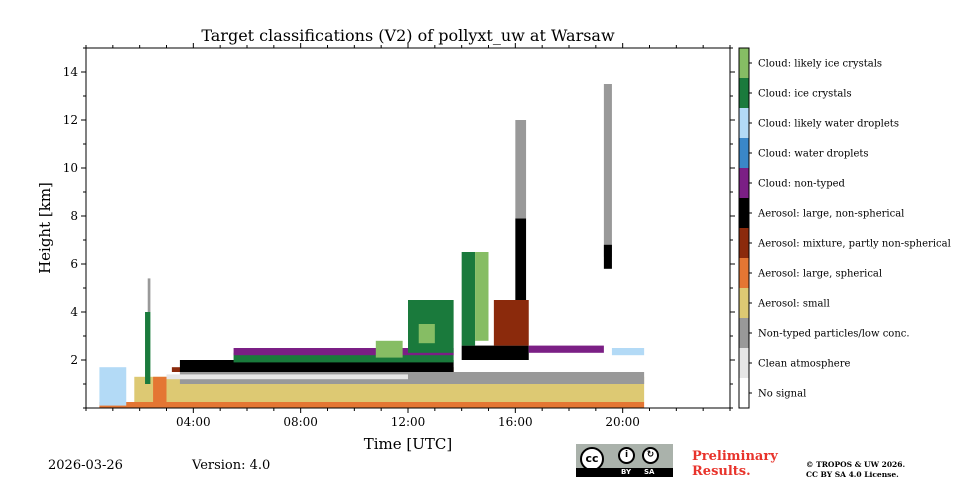 Image resolution: width=960 pixels, height=480 pixels. I want to click on copyright-line-1: © TROPOS & UW 2026., so click(856, 464).